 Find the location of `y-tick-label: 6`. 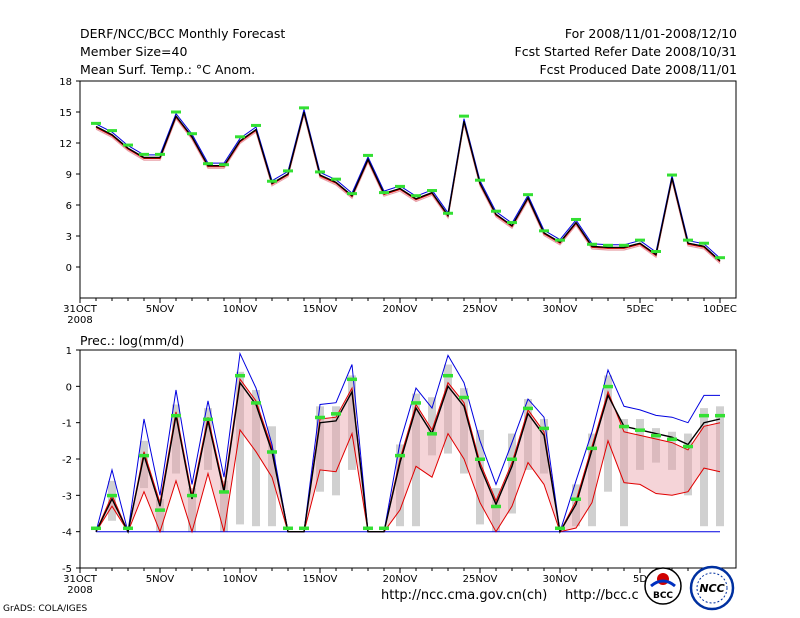

y-tick-label: 6 is located at coordinates (69, 206).